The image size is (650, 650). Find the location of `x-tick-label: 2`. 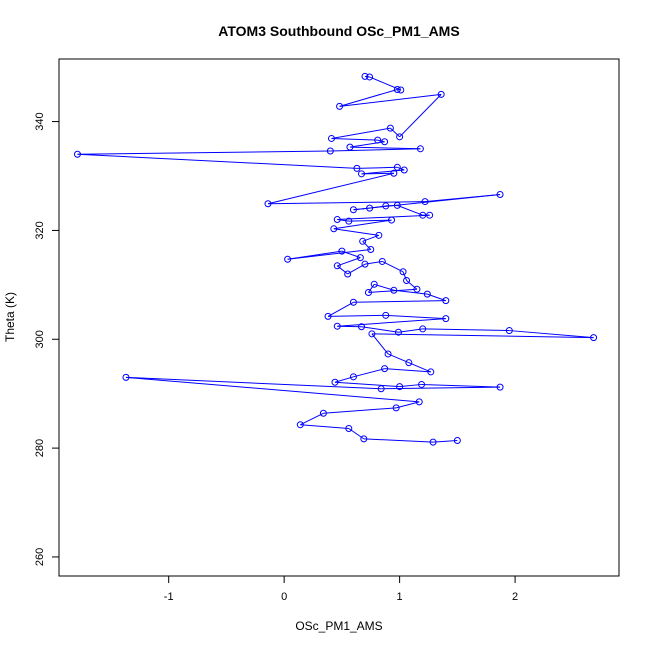

x-tick-label: 2 is located at coordinates (515, 597).